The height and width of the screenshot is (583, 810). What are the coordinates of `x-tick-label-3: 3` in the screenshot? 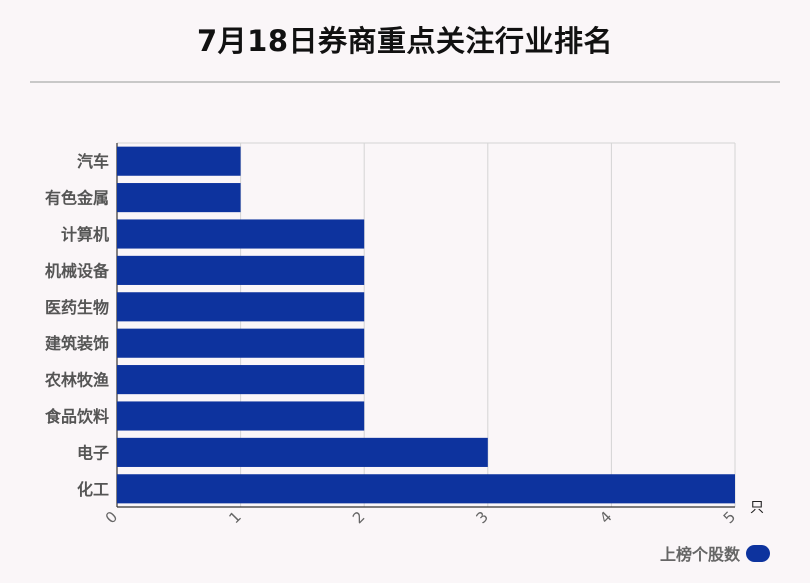 It's located at (482, 517).